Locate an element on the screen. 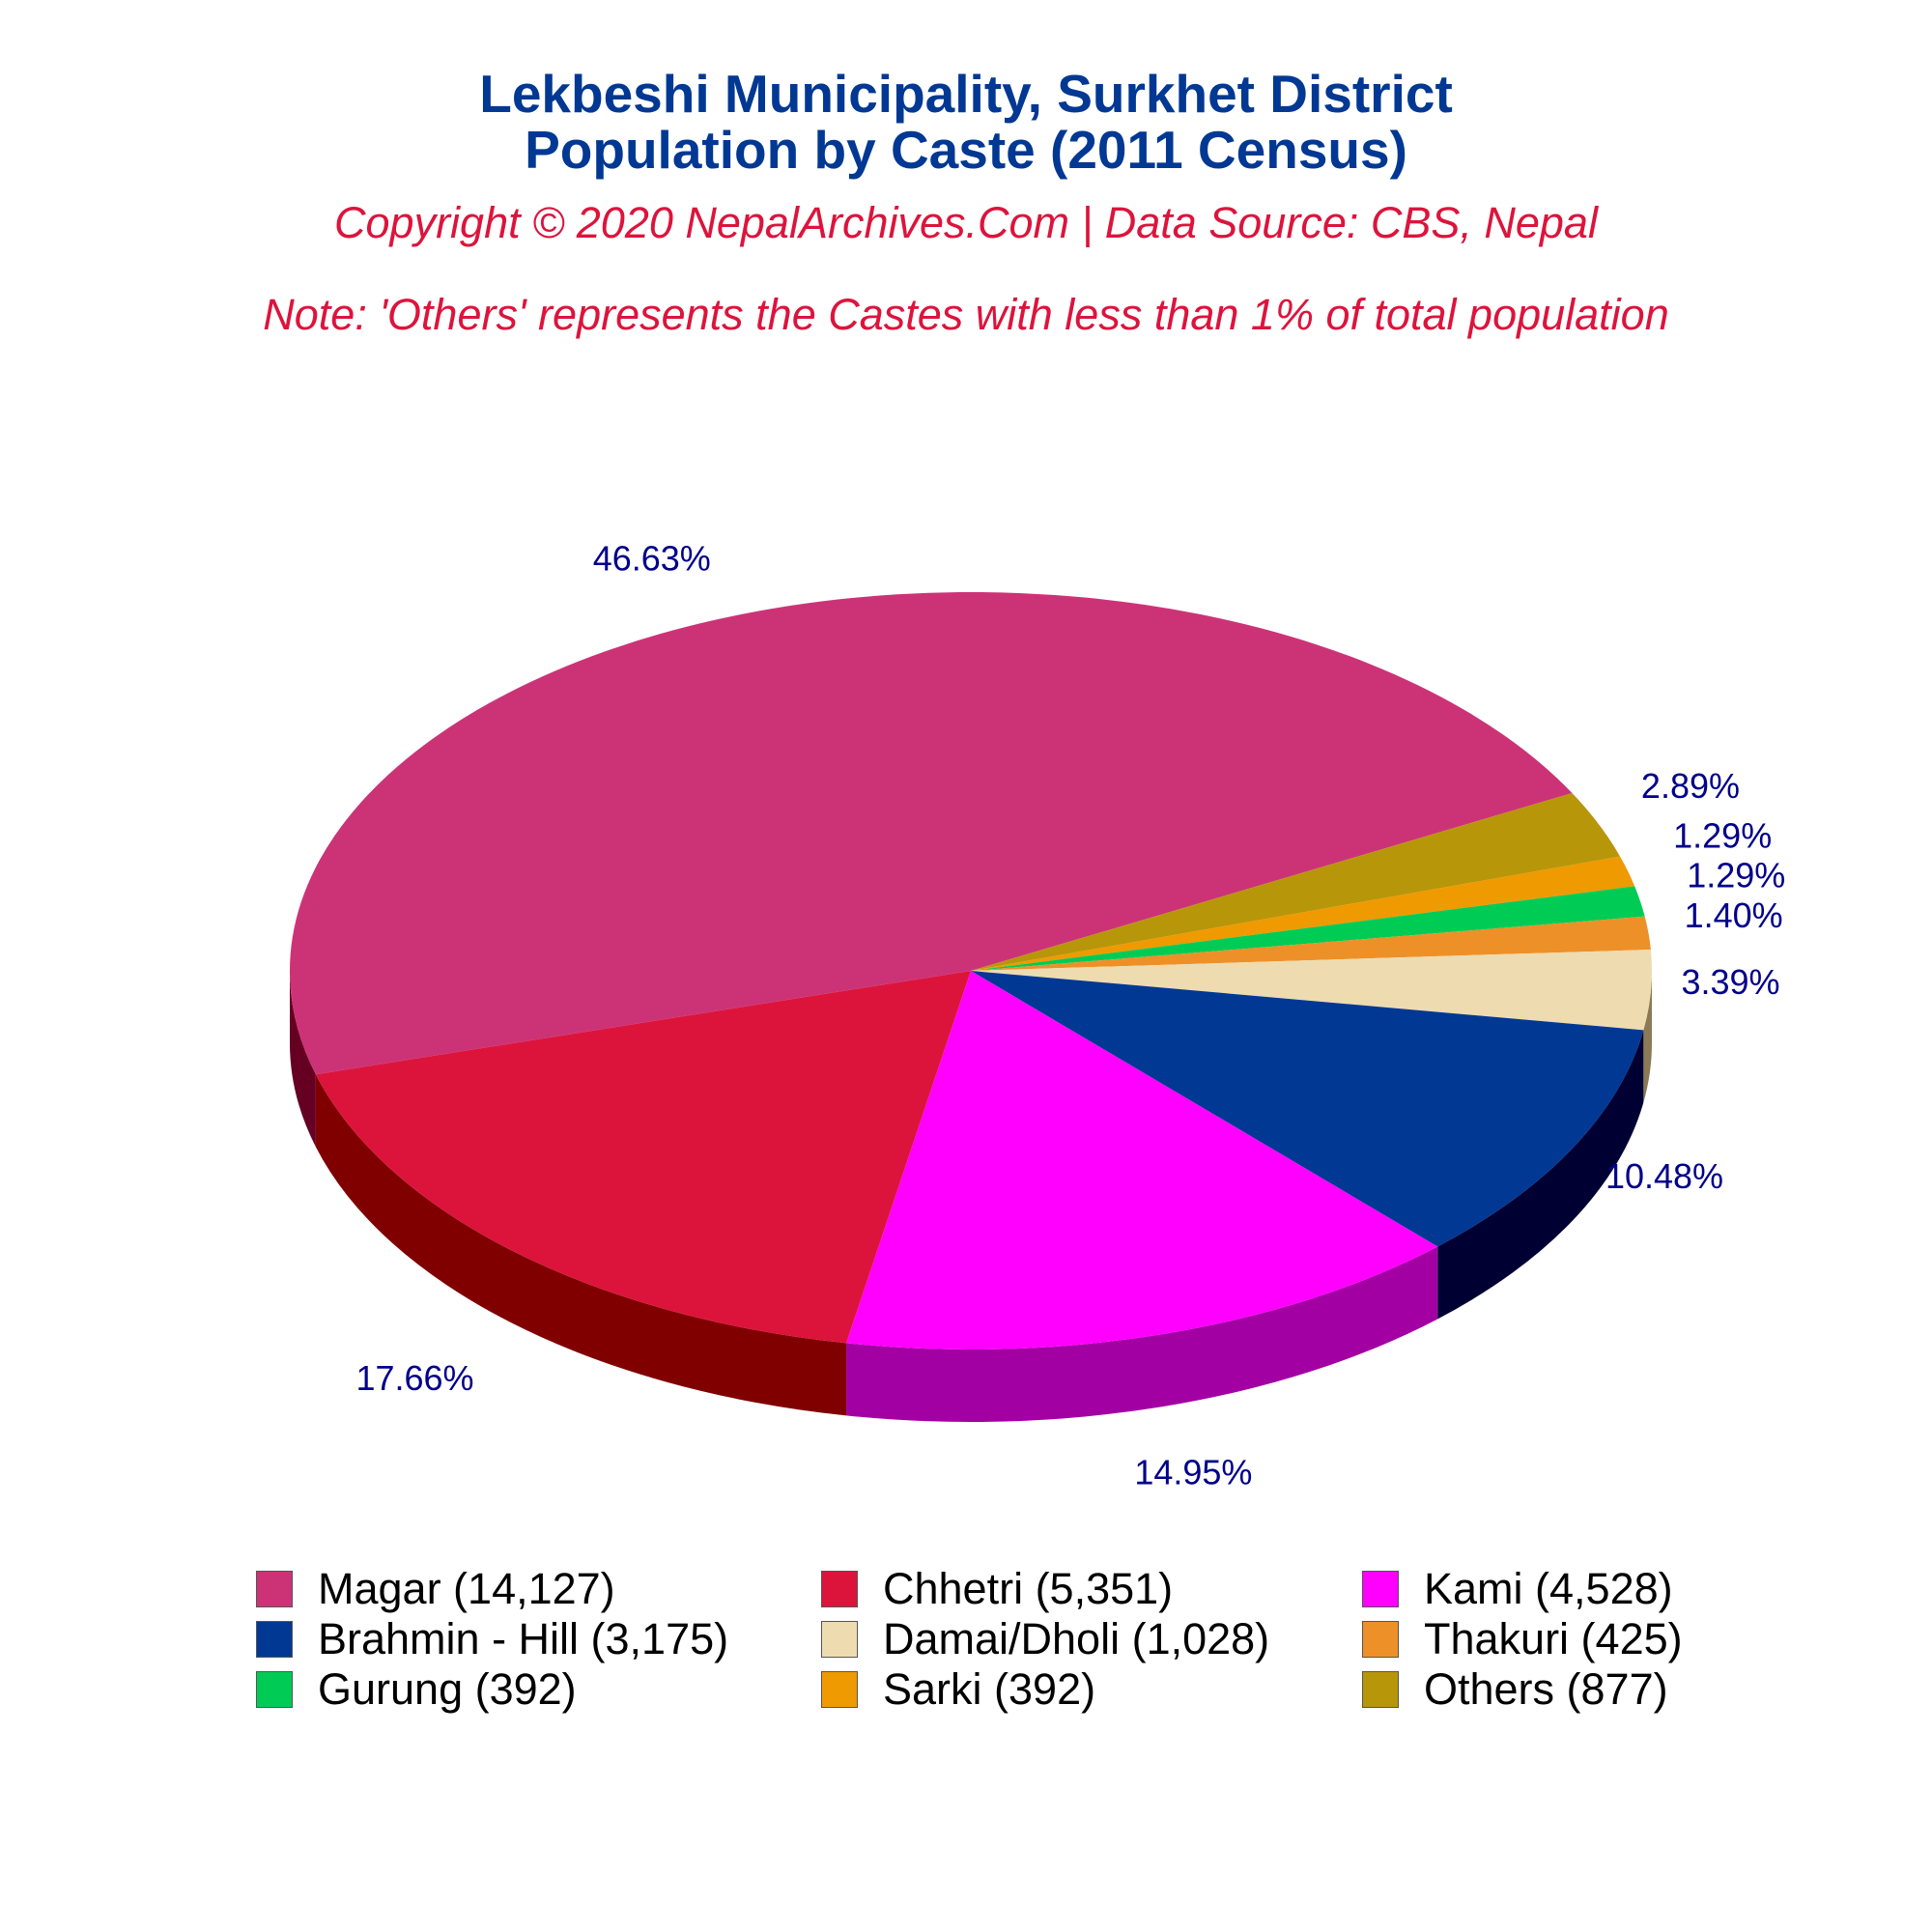 Image resolution: width=1932 pixels, height=1932 pixels. chart-title-line2: Population by Caste (2011 Census) is located at coordinates (966, 150).